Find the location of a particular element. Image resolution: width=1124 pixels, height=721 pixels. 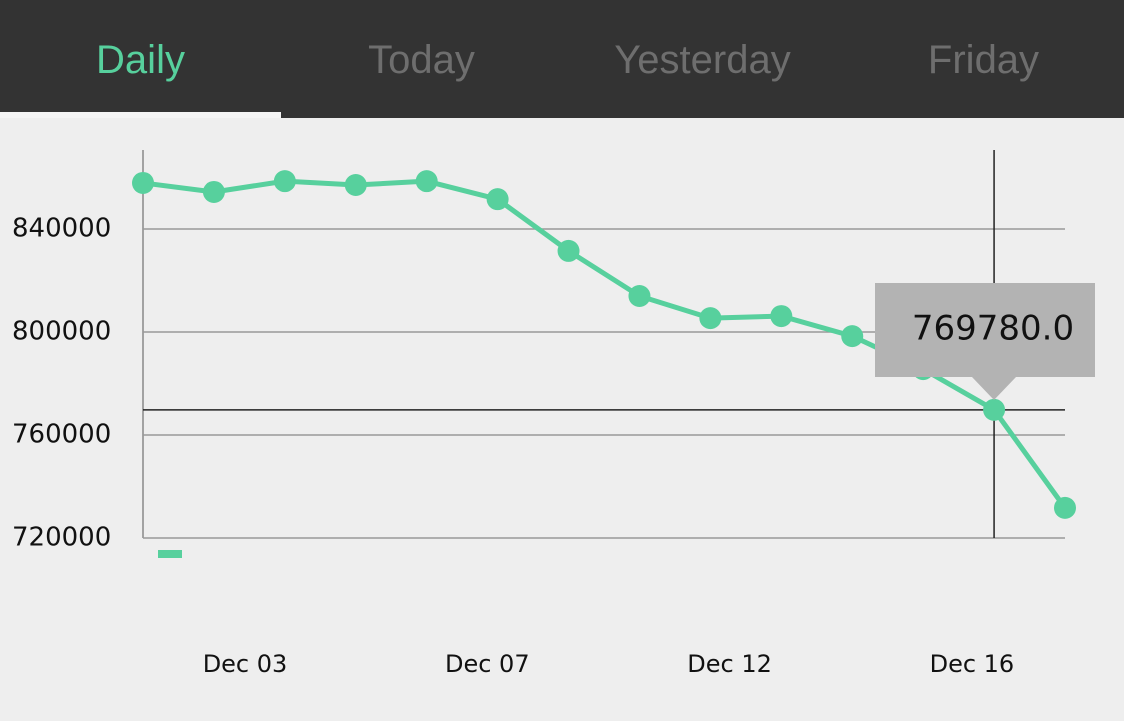

x-tick-label: Dec 07 is located at coordinates (487, 664).